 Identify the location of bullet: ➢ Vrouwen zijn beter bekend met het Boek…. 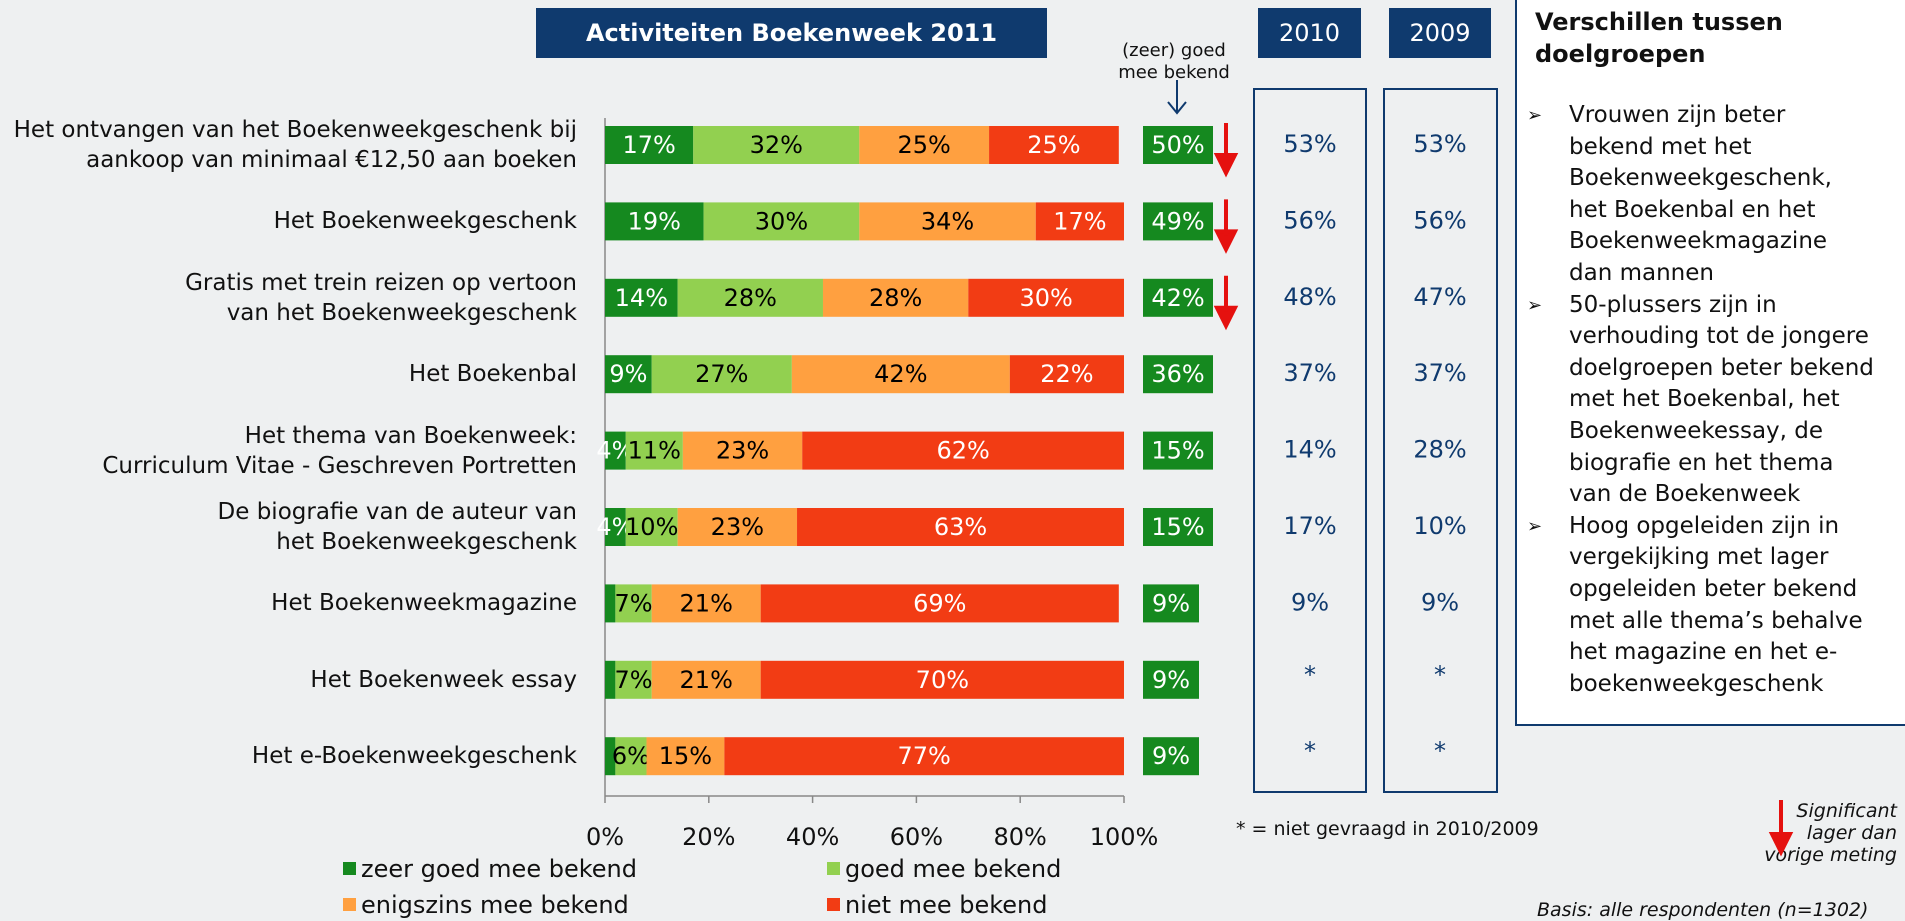
(1712, 195).